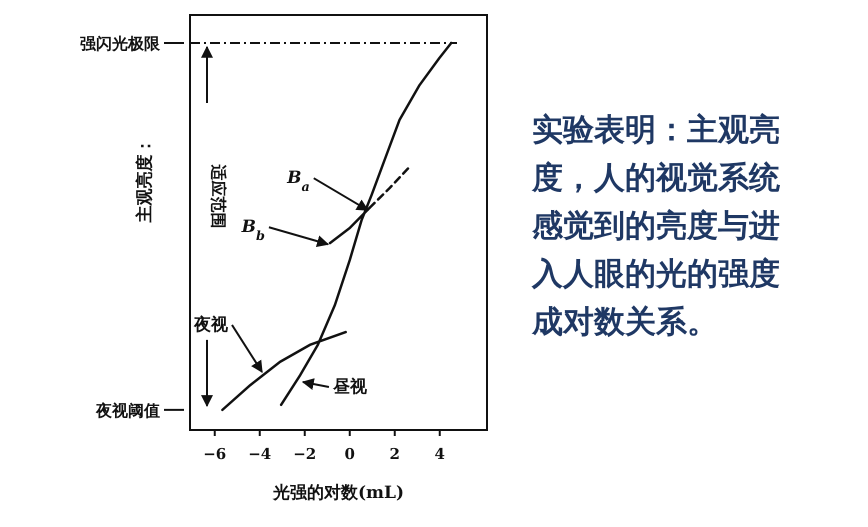  I want to click on annotation: B$_{b}$, so click(253, 230).